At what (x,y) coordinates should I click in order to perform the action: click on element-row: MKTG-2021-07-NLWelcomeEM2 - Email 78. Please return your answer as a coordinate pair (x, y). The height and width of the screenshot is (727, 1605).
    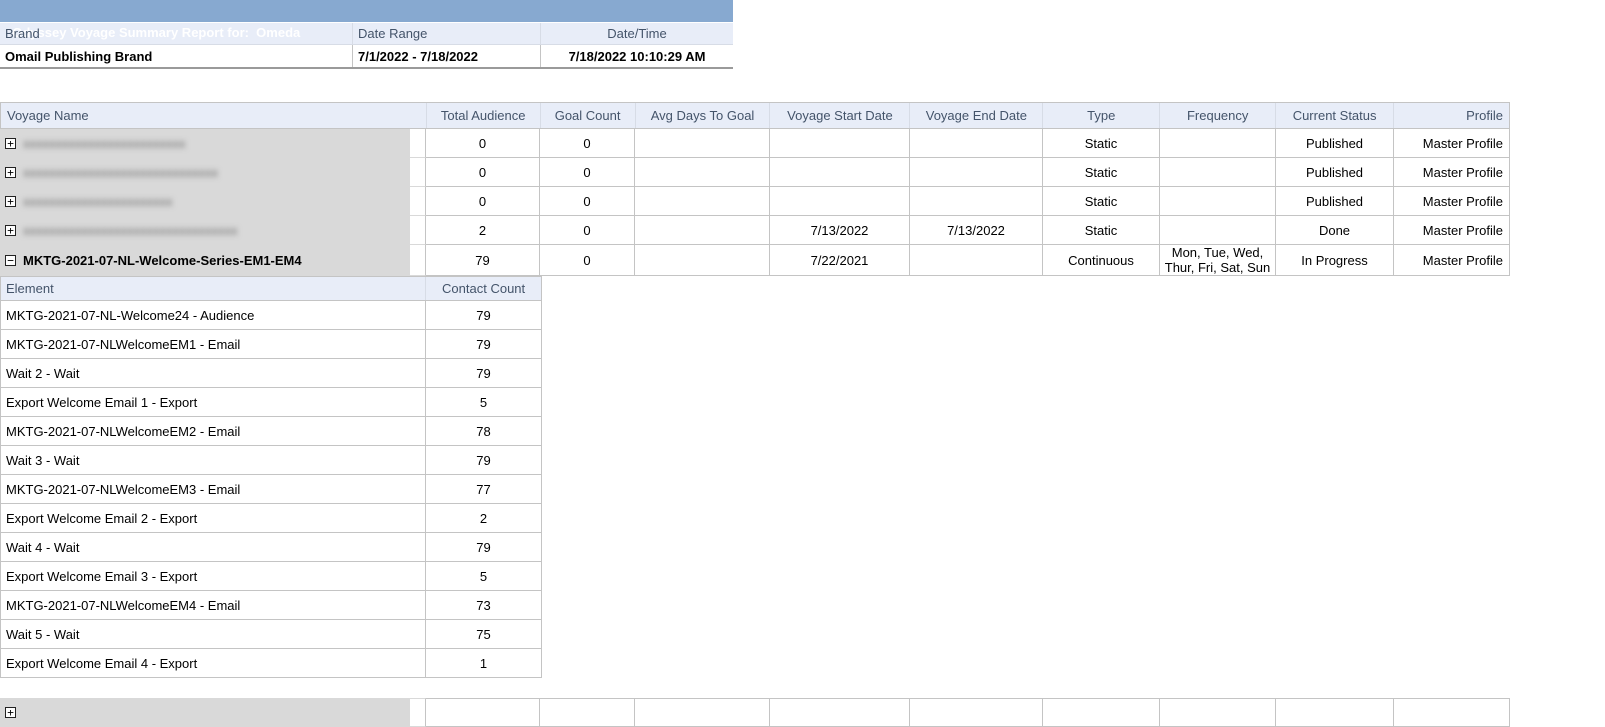
    Looking at the image, I should click on (271, 431).